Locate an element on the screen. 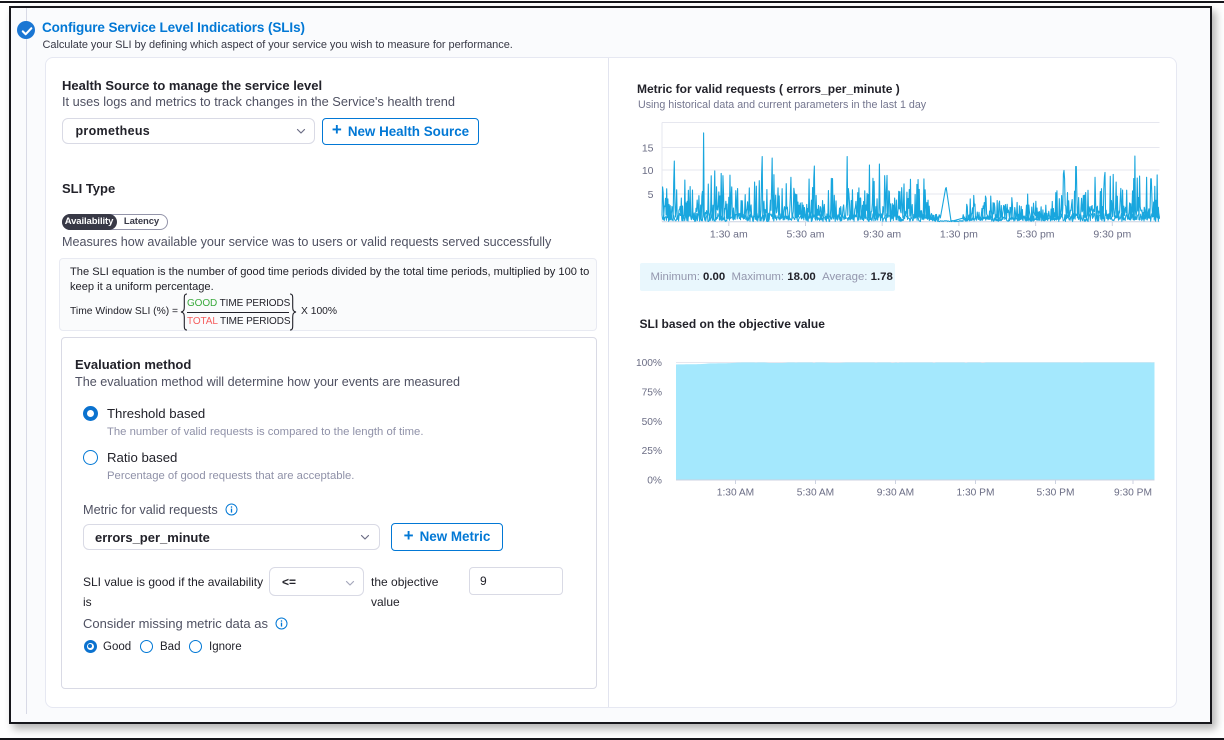  svg-text: 1:30 pm is located at coordinates (959, 235).